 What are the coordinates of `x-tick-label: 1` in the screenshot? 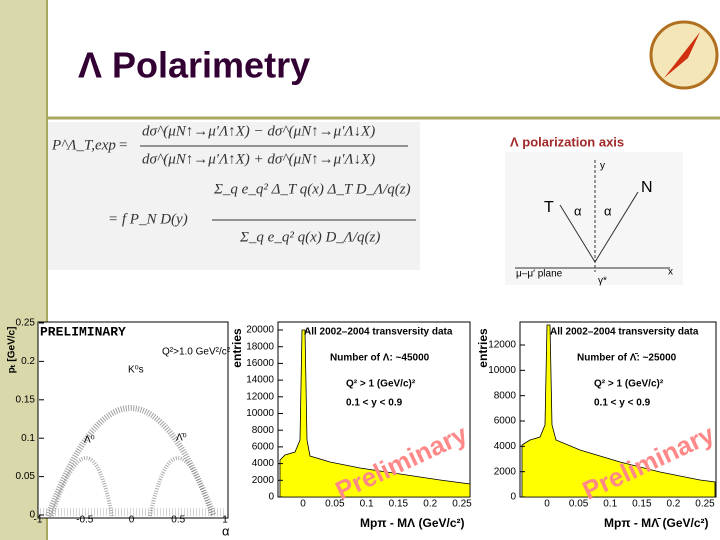 It's located at (225, 520).